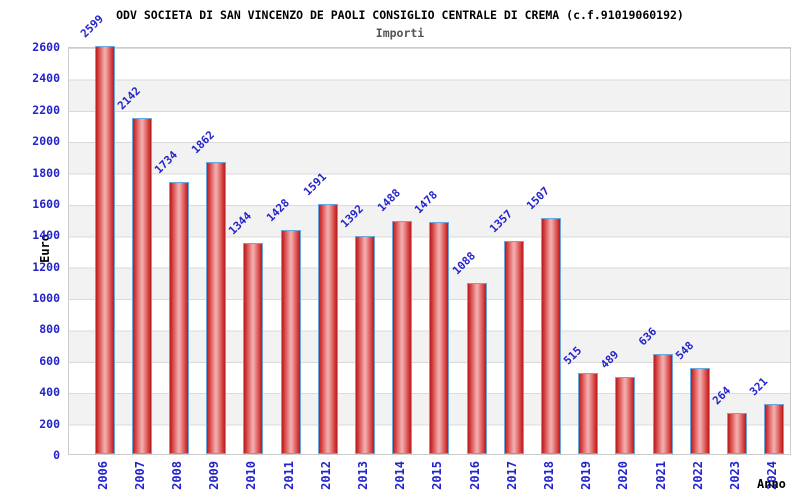 The height and width of the screenshot is (500, 800). I want to click on x-tick-label: 2011, so click(288, 475).